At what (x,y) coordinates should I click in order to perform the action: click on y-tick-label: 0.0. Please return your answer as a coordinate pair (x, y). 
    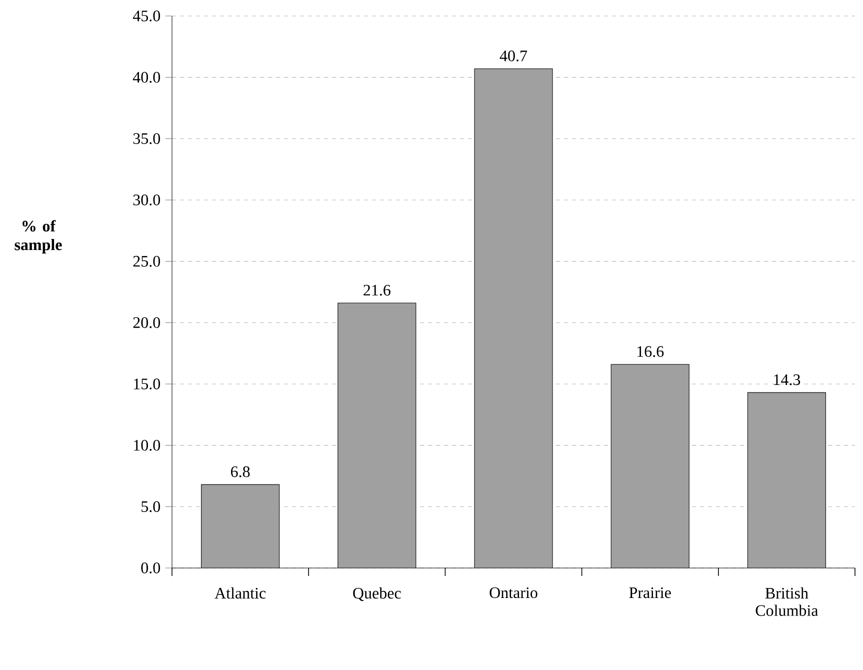
    Looking at the image, I should click on (150, 568).